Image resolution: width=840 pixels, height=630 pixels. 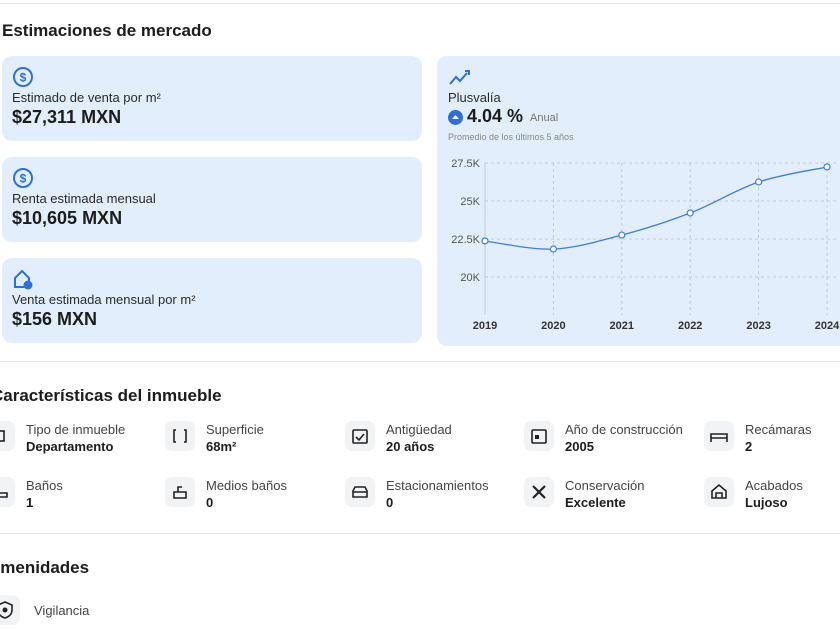 What do you see at coordinates (656, 208) in the screenshot?
I see `line` at bounding box center [656, 208].